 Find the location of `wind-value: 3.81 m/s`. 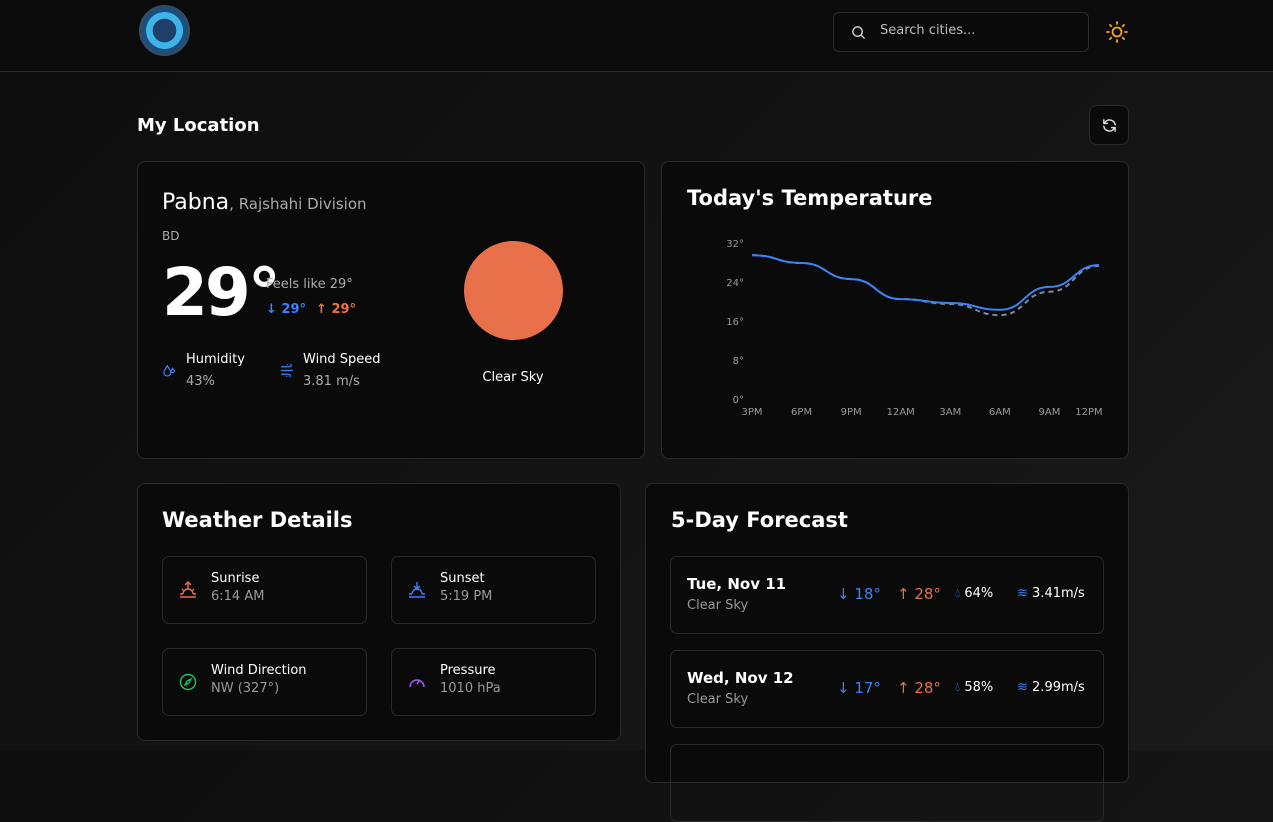

wind-value: 3.81 m/s is located at coordinates (331, 381).